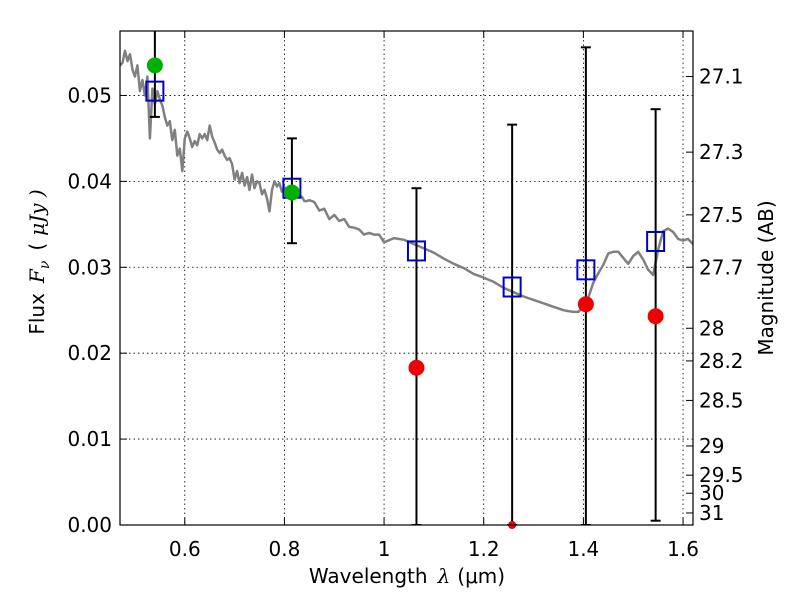 The height and width of the screenshot is (600, 800). Describe the element at coordinates (721, 152) in the screenshot. I see `y2-tick-label: 27.3` at that location.